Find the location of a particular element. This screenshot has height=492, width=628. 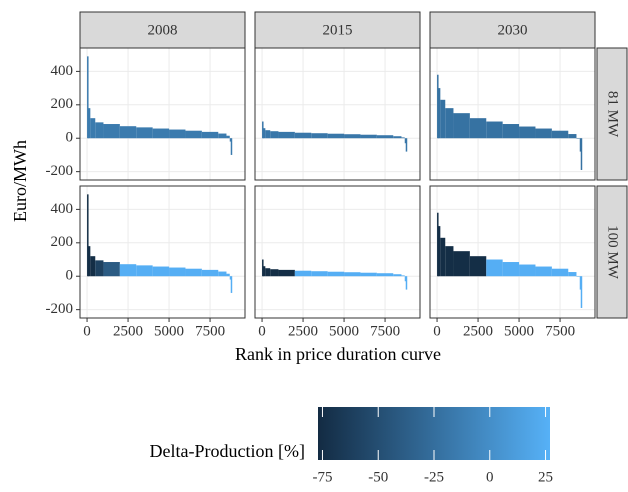

panel-border is located at coordinates (512, 252).